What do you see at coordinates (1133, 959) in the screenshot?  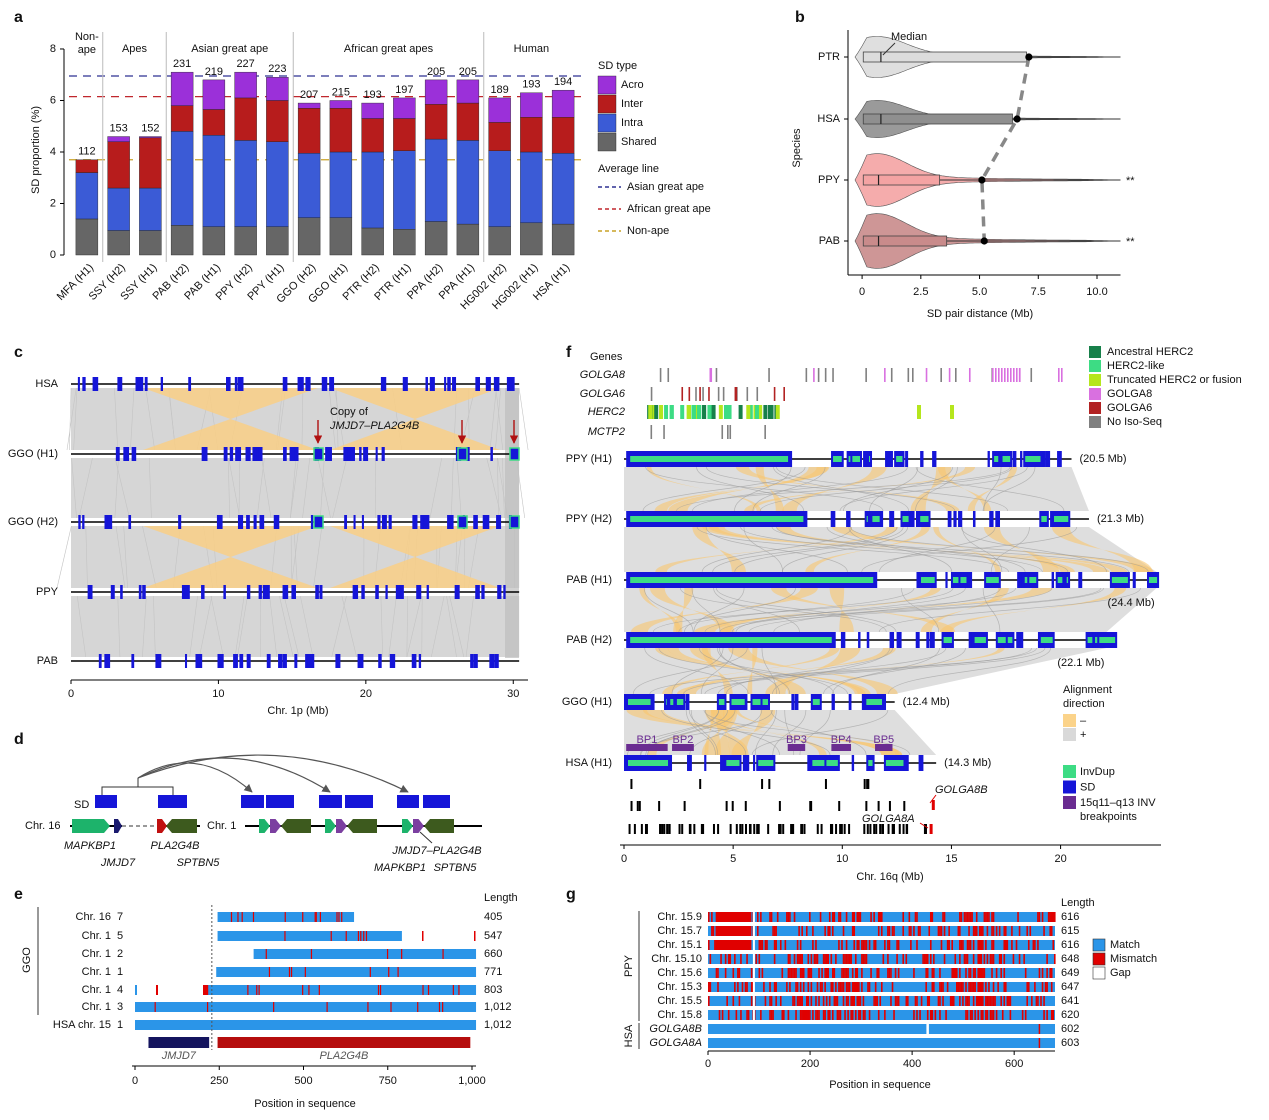 I see `legend-label: Mismatch` at bounding box center [1133, 959].